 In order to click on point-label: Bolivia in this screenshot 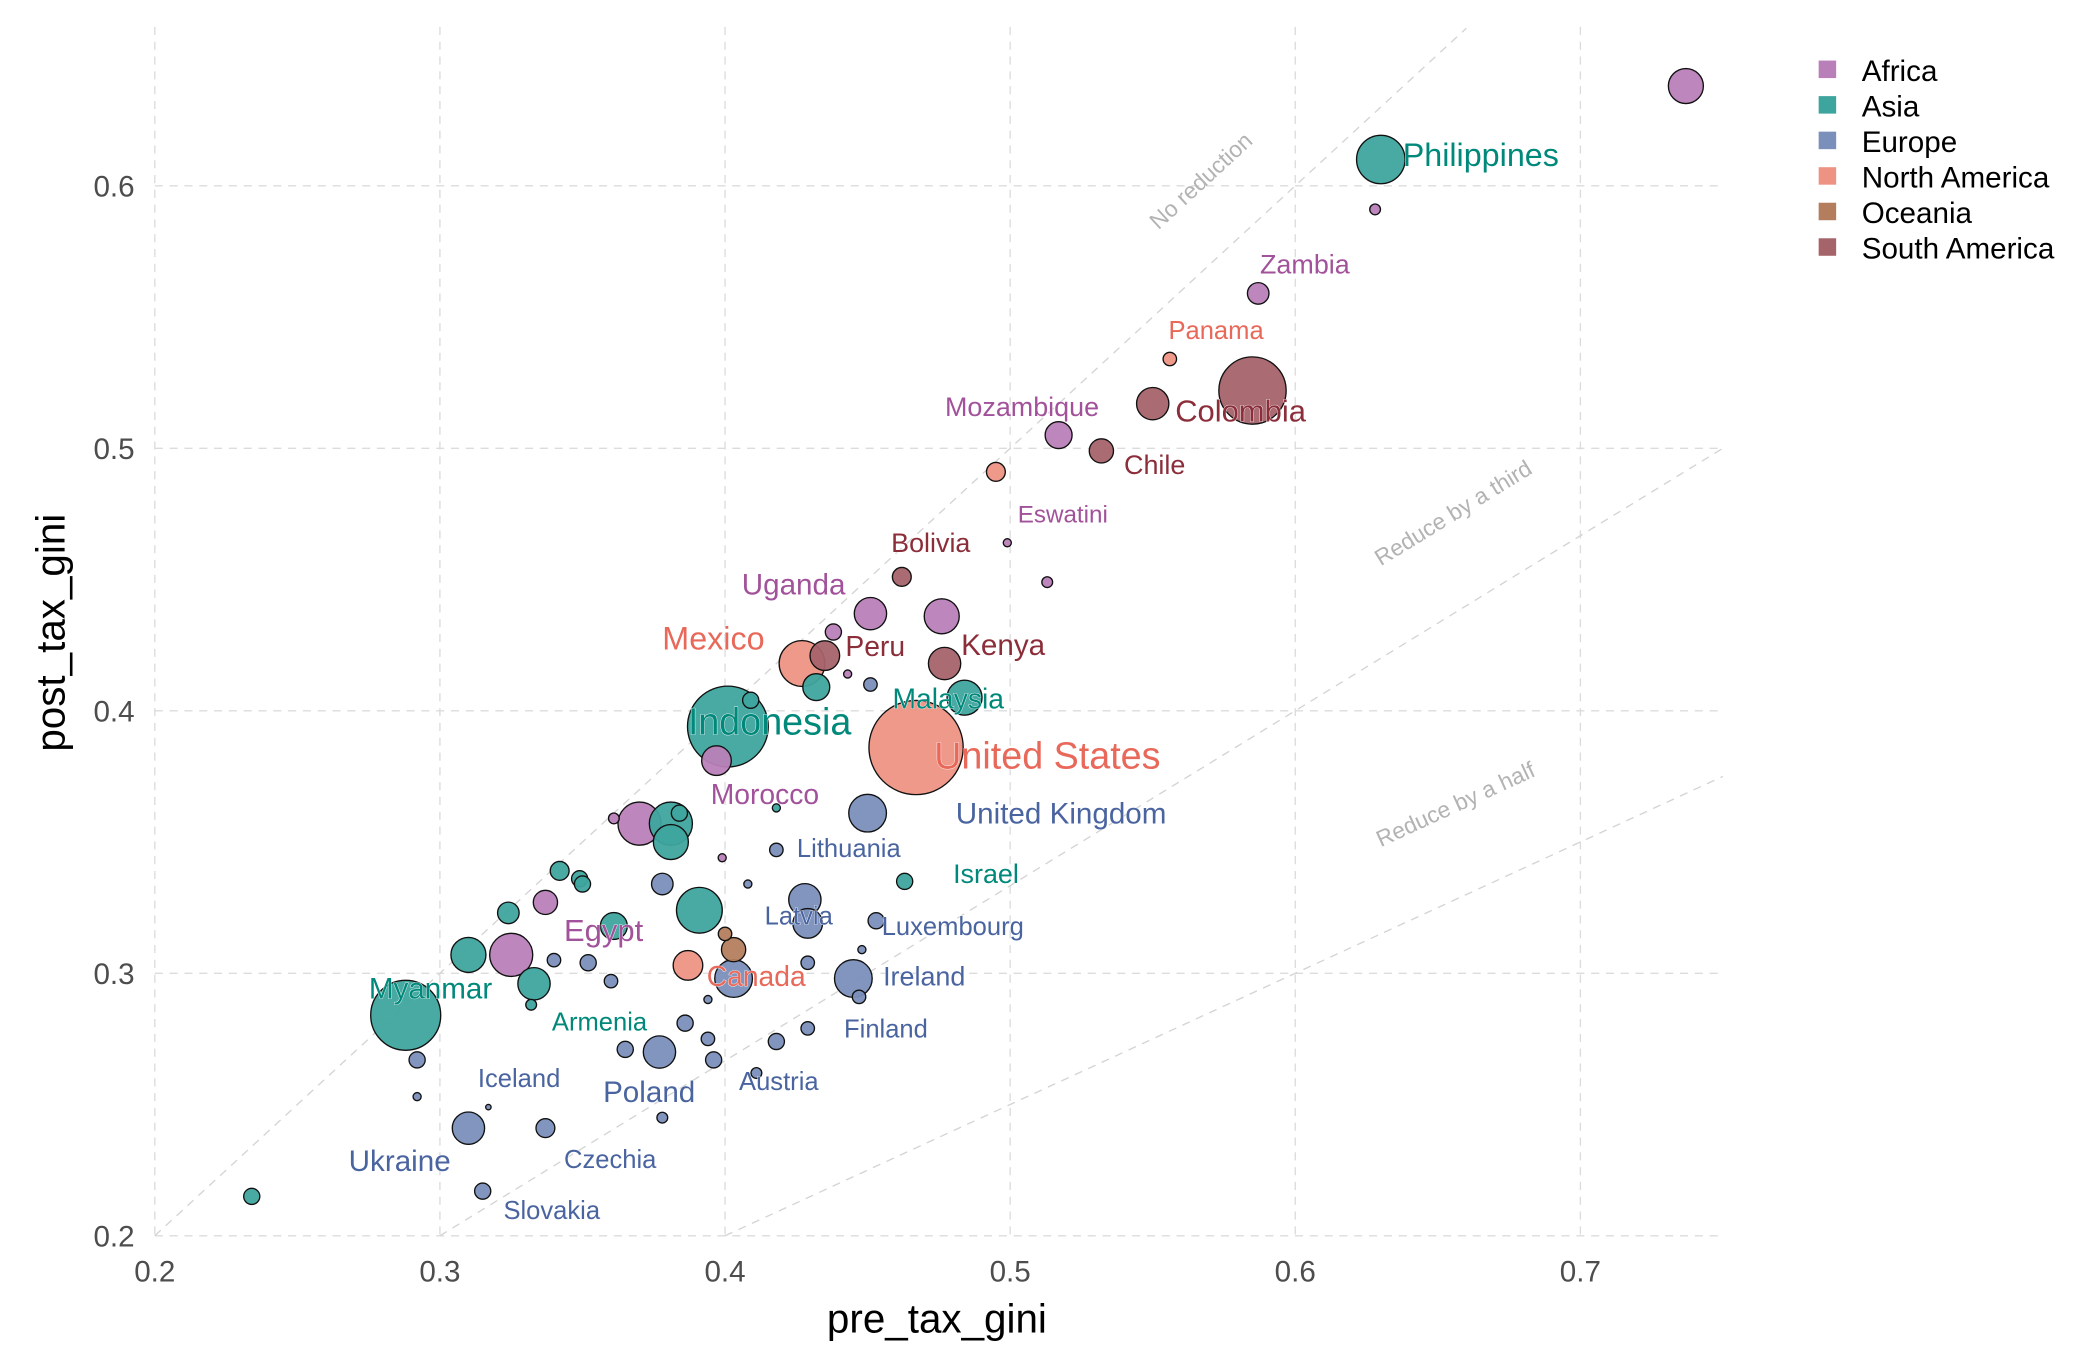, I will do `click(930, 543)`.